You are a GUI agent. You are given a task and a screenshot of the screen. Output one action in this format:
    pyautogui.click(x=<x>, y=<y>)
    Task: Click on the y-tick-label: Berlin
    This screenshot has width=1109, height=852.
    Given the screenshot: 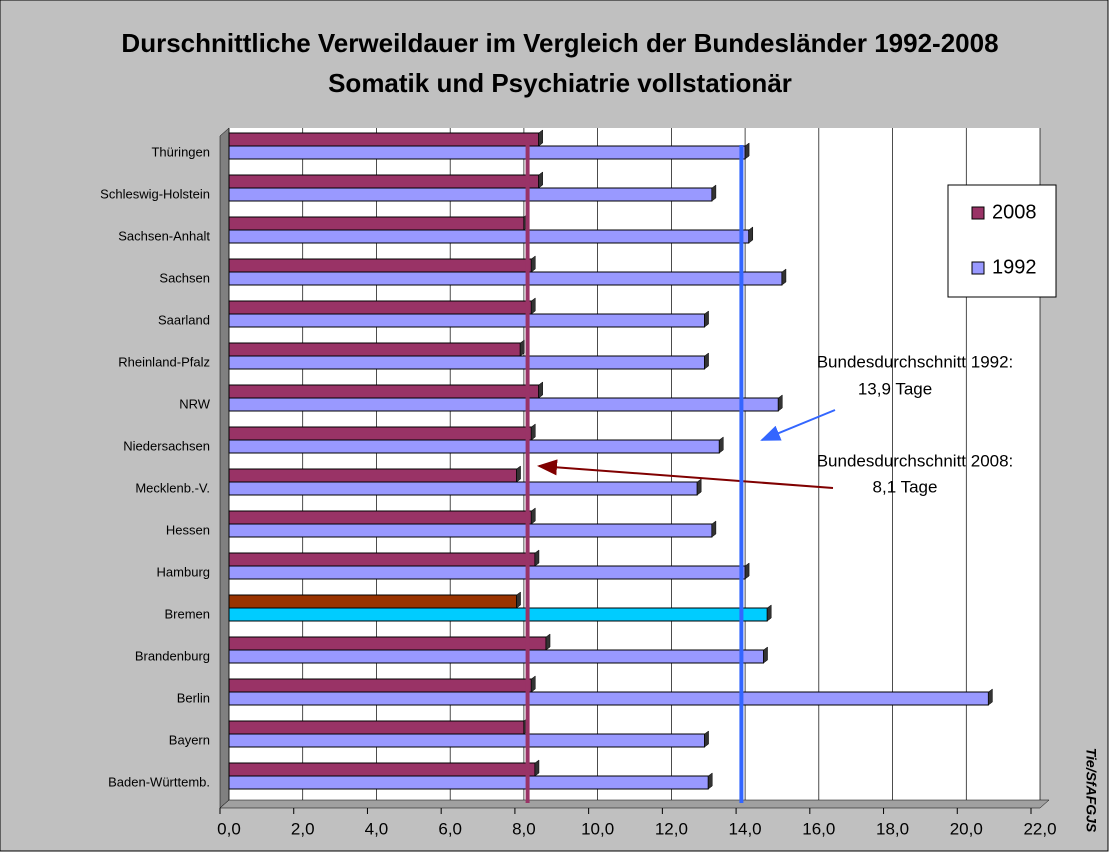 What is the action you would take?
    pyautogui.click(x=193, y=697)
    